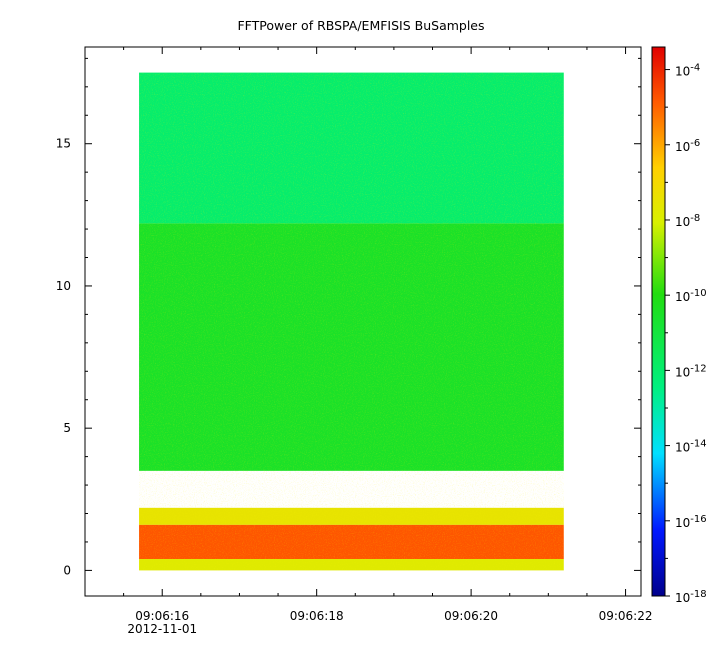 This screenshot has height=656, width=724. What do you see at coordinates (471, 616) in the screenshot?
I see `x-tick-label-2: 09:06:20` at bounding box center [471, 616].